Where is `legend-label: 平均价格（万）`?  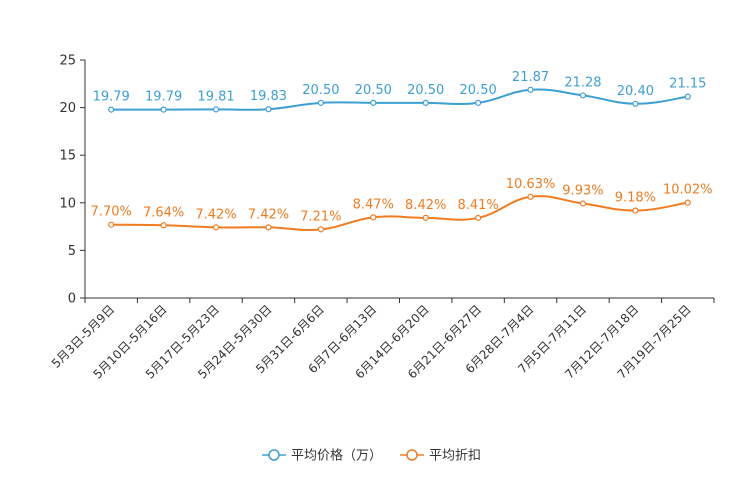 legend-label: 平均价格（万） is located at coordinates (336, 456).